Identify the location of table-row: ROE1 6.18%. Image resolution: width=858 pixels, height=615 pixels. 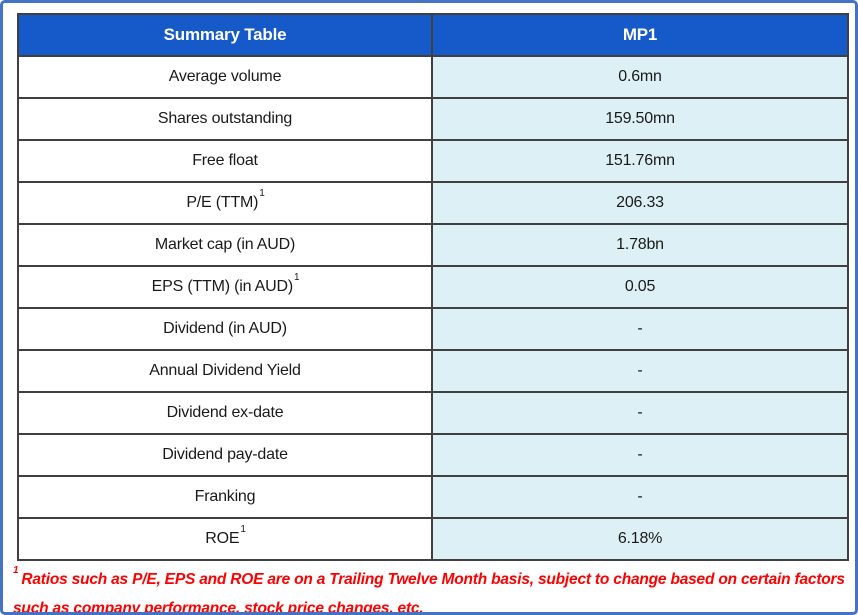
(433, 539).